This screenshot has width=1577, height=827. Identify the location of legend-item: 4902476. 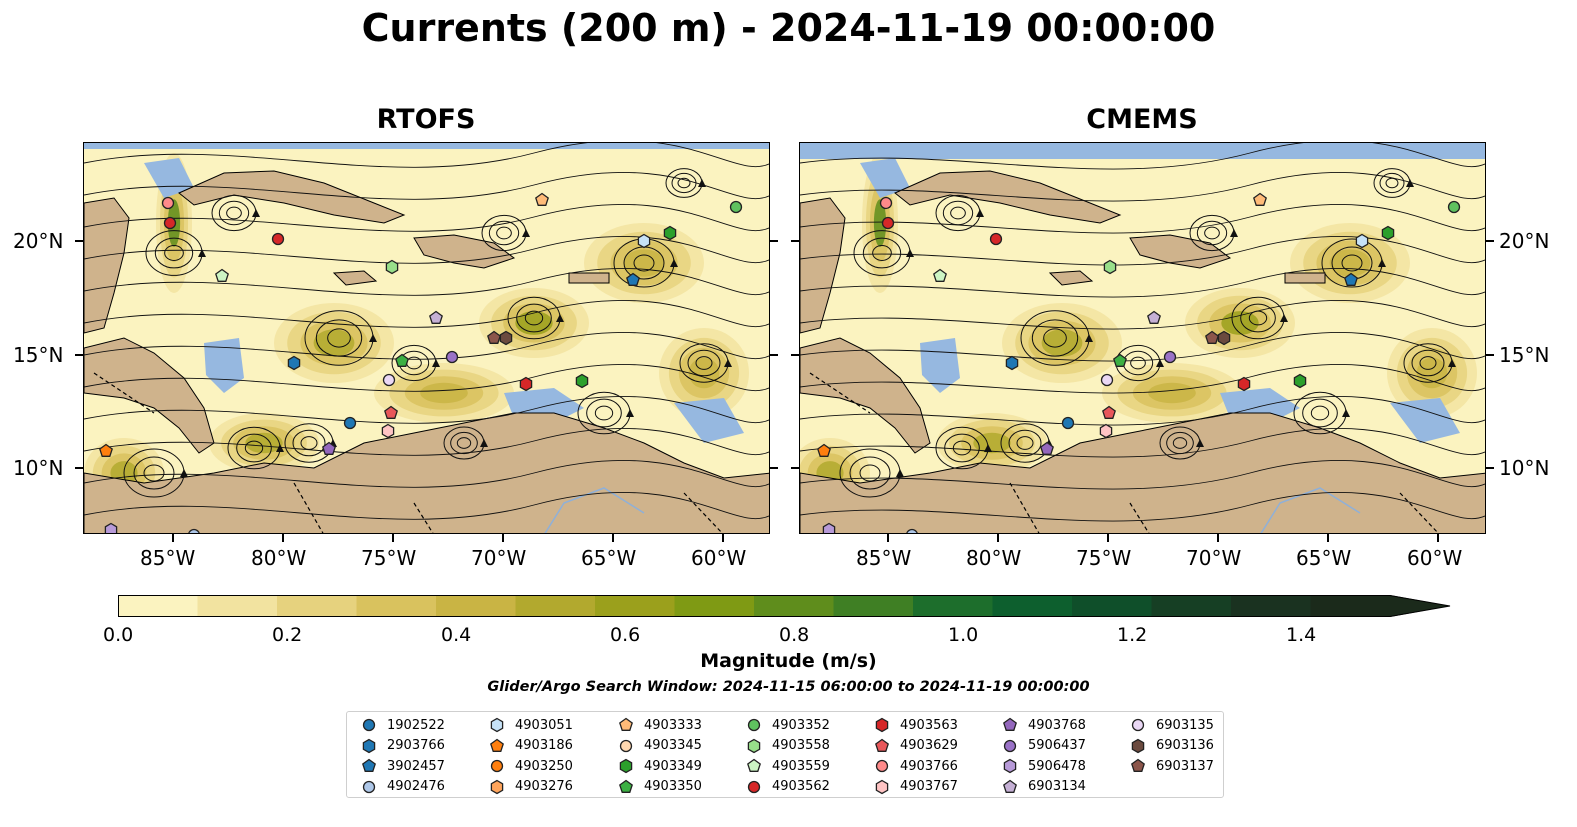
(403, 787).